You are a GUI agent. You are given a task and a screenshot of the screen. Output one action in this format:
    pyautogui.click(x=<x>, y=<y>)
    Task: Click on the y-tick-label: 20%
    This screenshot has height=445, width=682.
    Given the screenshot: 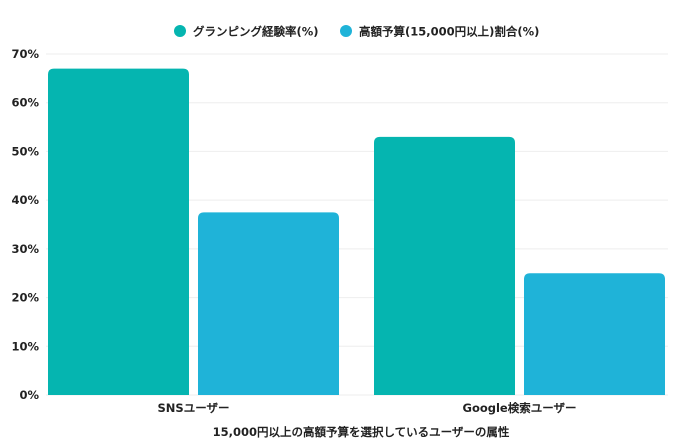 What is the action you would take?
    pyautogui.click(x=25, y=298)
    